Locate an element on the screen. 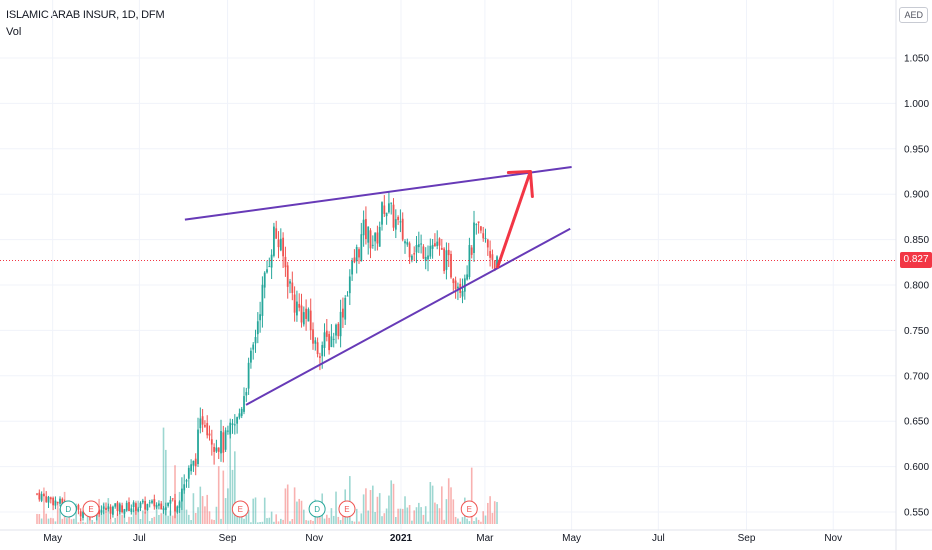 The image size is (932, 550). currency-badge: AED is located at coordinates (913, 15).